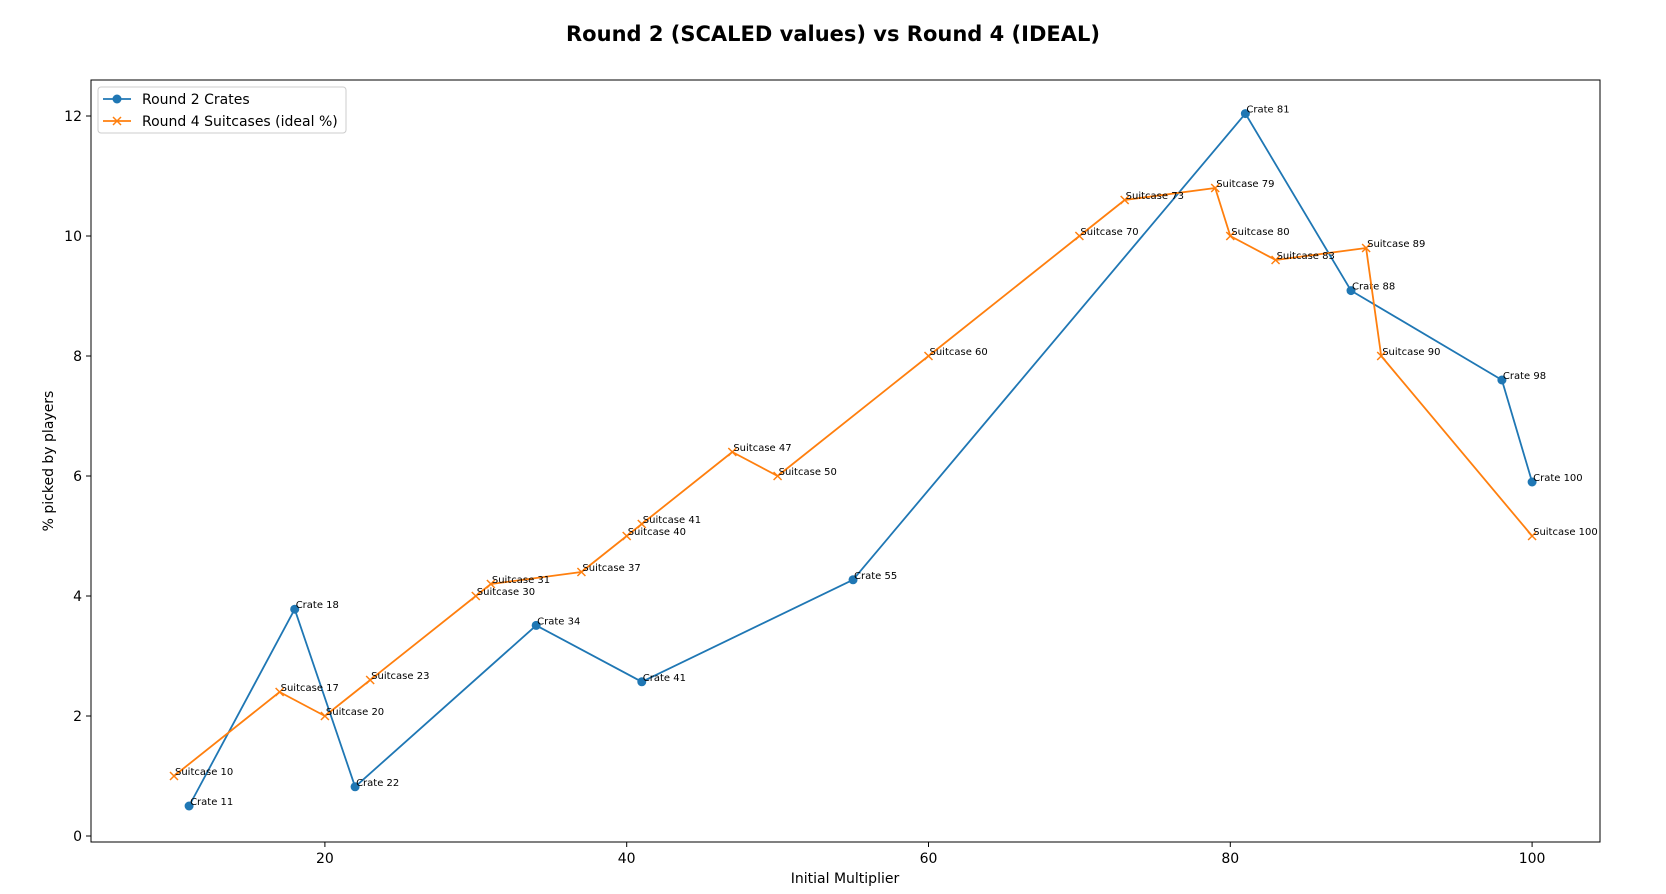 The image size is (1666, 894). I want to click on data-label: Crate 22, so click(377, 783).